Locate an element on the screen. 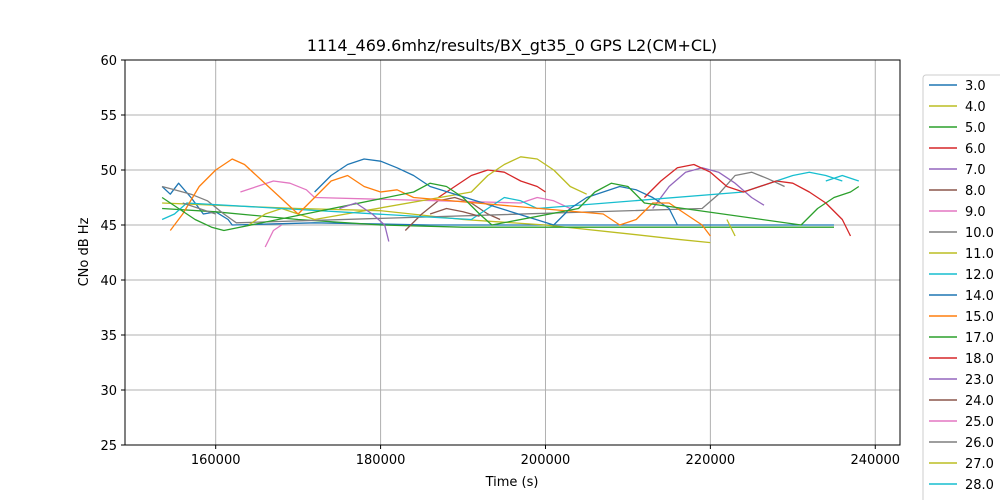 This screenshot has width=1000, height=500. legend-label: 7.0 is located at coordinates (975, 170).